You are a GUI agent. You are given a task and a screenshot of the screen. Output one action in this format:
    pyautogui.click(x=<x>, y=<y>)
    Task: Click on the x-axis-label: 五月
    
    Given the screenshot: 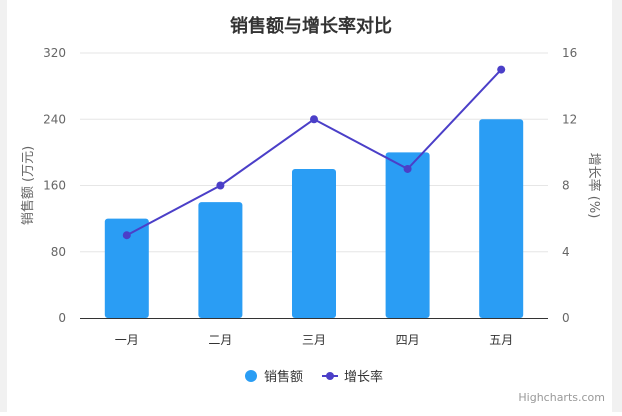 What is the action you would take?
    pyautogui.click(x=501, y=340)
    